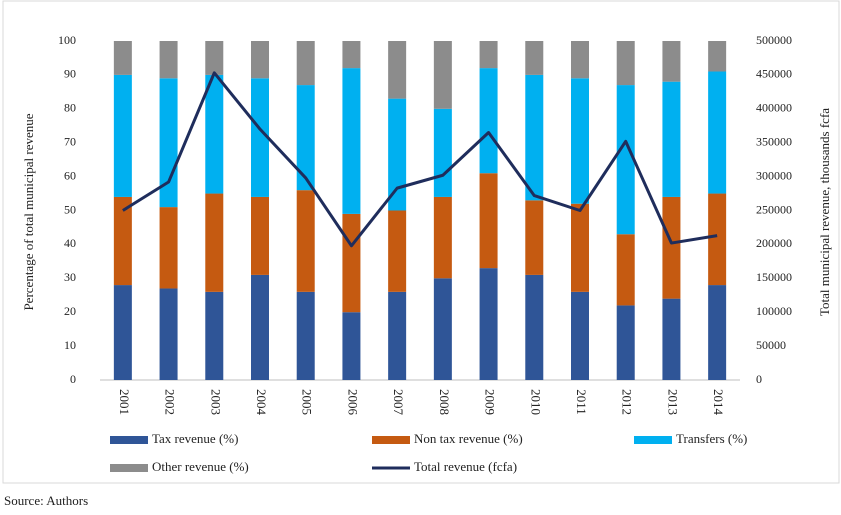 The height and width of the screenshot is (515, 841). What do you see at coordinates (581, 402) in the screenshot?
I see `x-tick-label: 2011` at bounding box center [581, 402].